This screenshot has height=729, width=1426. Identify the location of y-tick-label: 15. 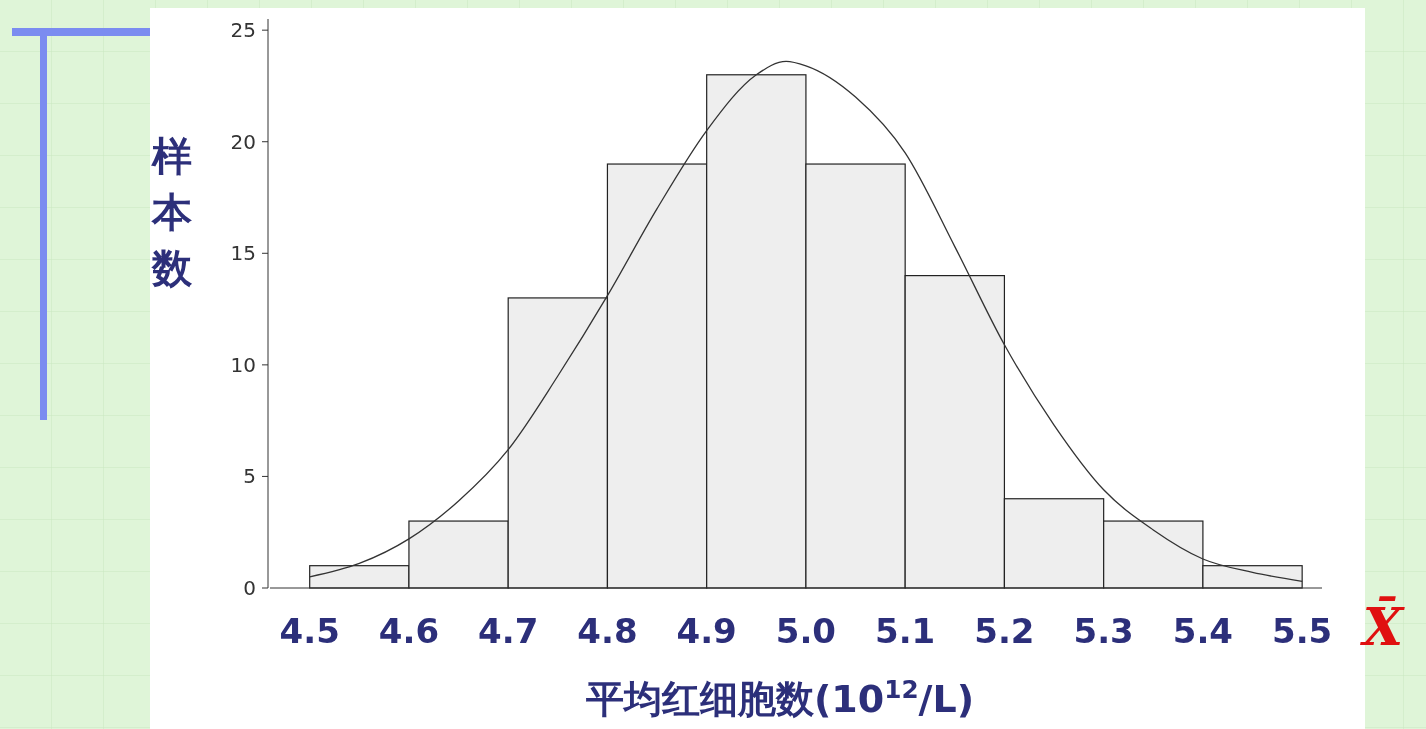
(243, 253).